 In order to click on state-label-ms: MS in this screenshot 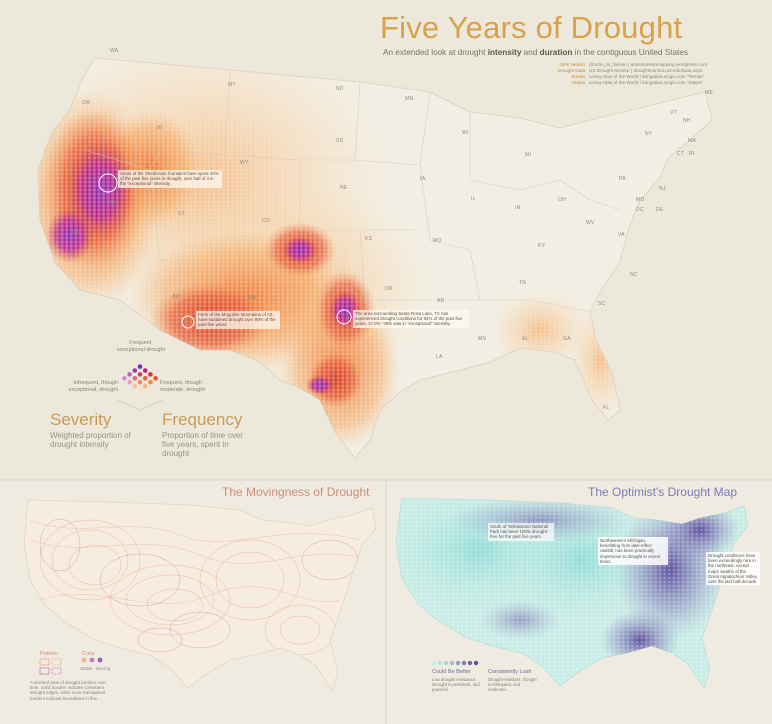, I will do `click(482, 339)`.